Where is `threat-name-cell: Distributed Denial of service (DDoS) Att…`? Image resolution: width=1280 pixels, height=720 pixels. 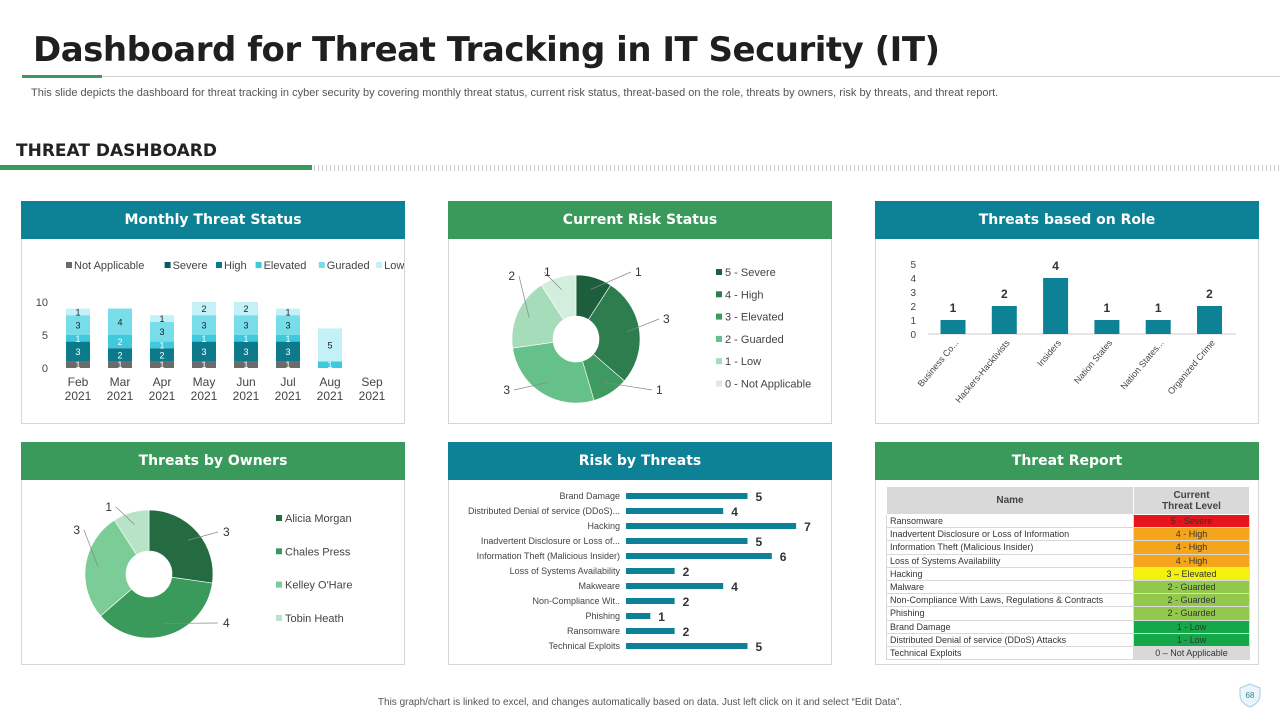 threat-name-cell: Distributed Denial of service (DDoS) Att… is located at coordinates (1010, 639).